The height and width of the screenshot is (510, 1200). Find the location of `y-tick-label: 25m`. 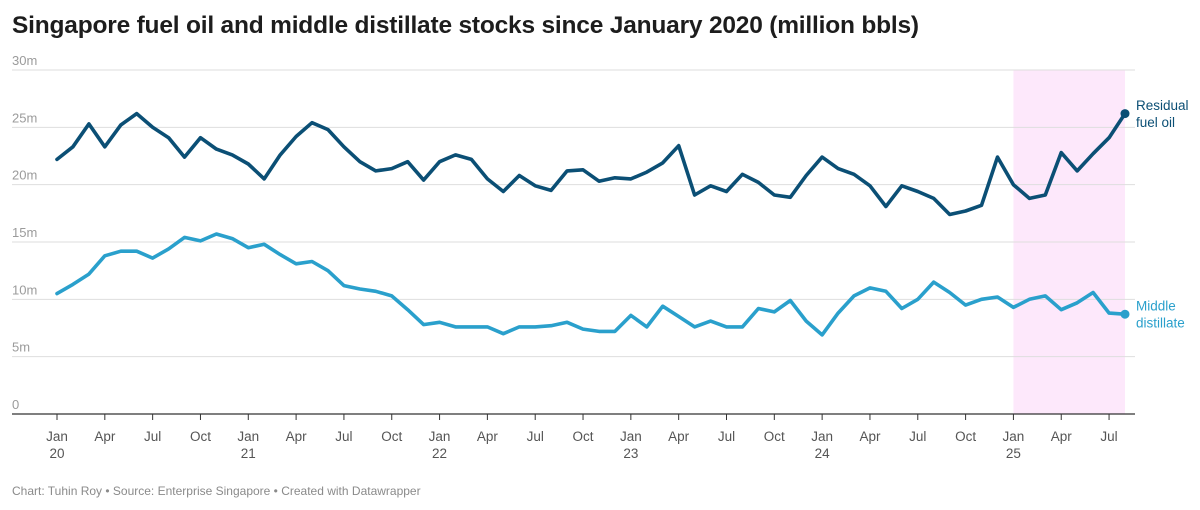

y-tick-label: 25m is located at coordinates (24, 117).